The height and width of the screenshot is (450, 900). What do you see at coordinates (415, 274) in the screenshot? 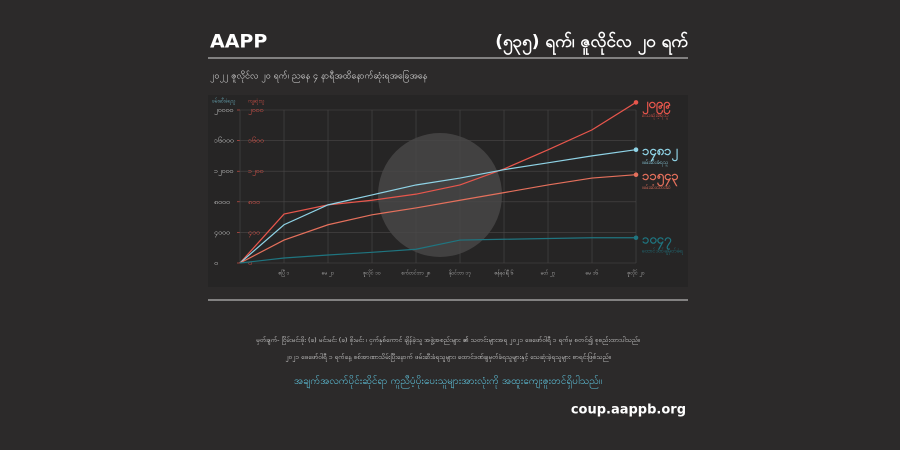
I see `x-tick-label: စက်တင်ဘာ ၂၈` at bounding box center [415, 274].